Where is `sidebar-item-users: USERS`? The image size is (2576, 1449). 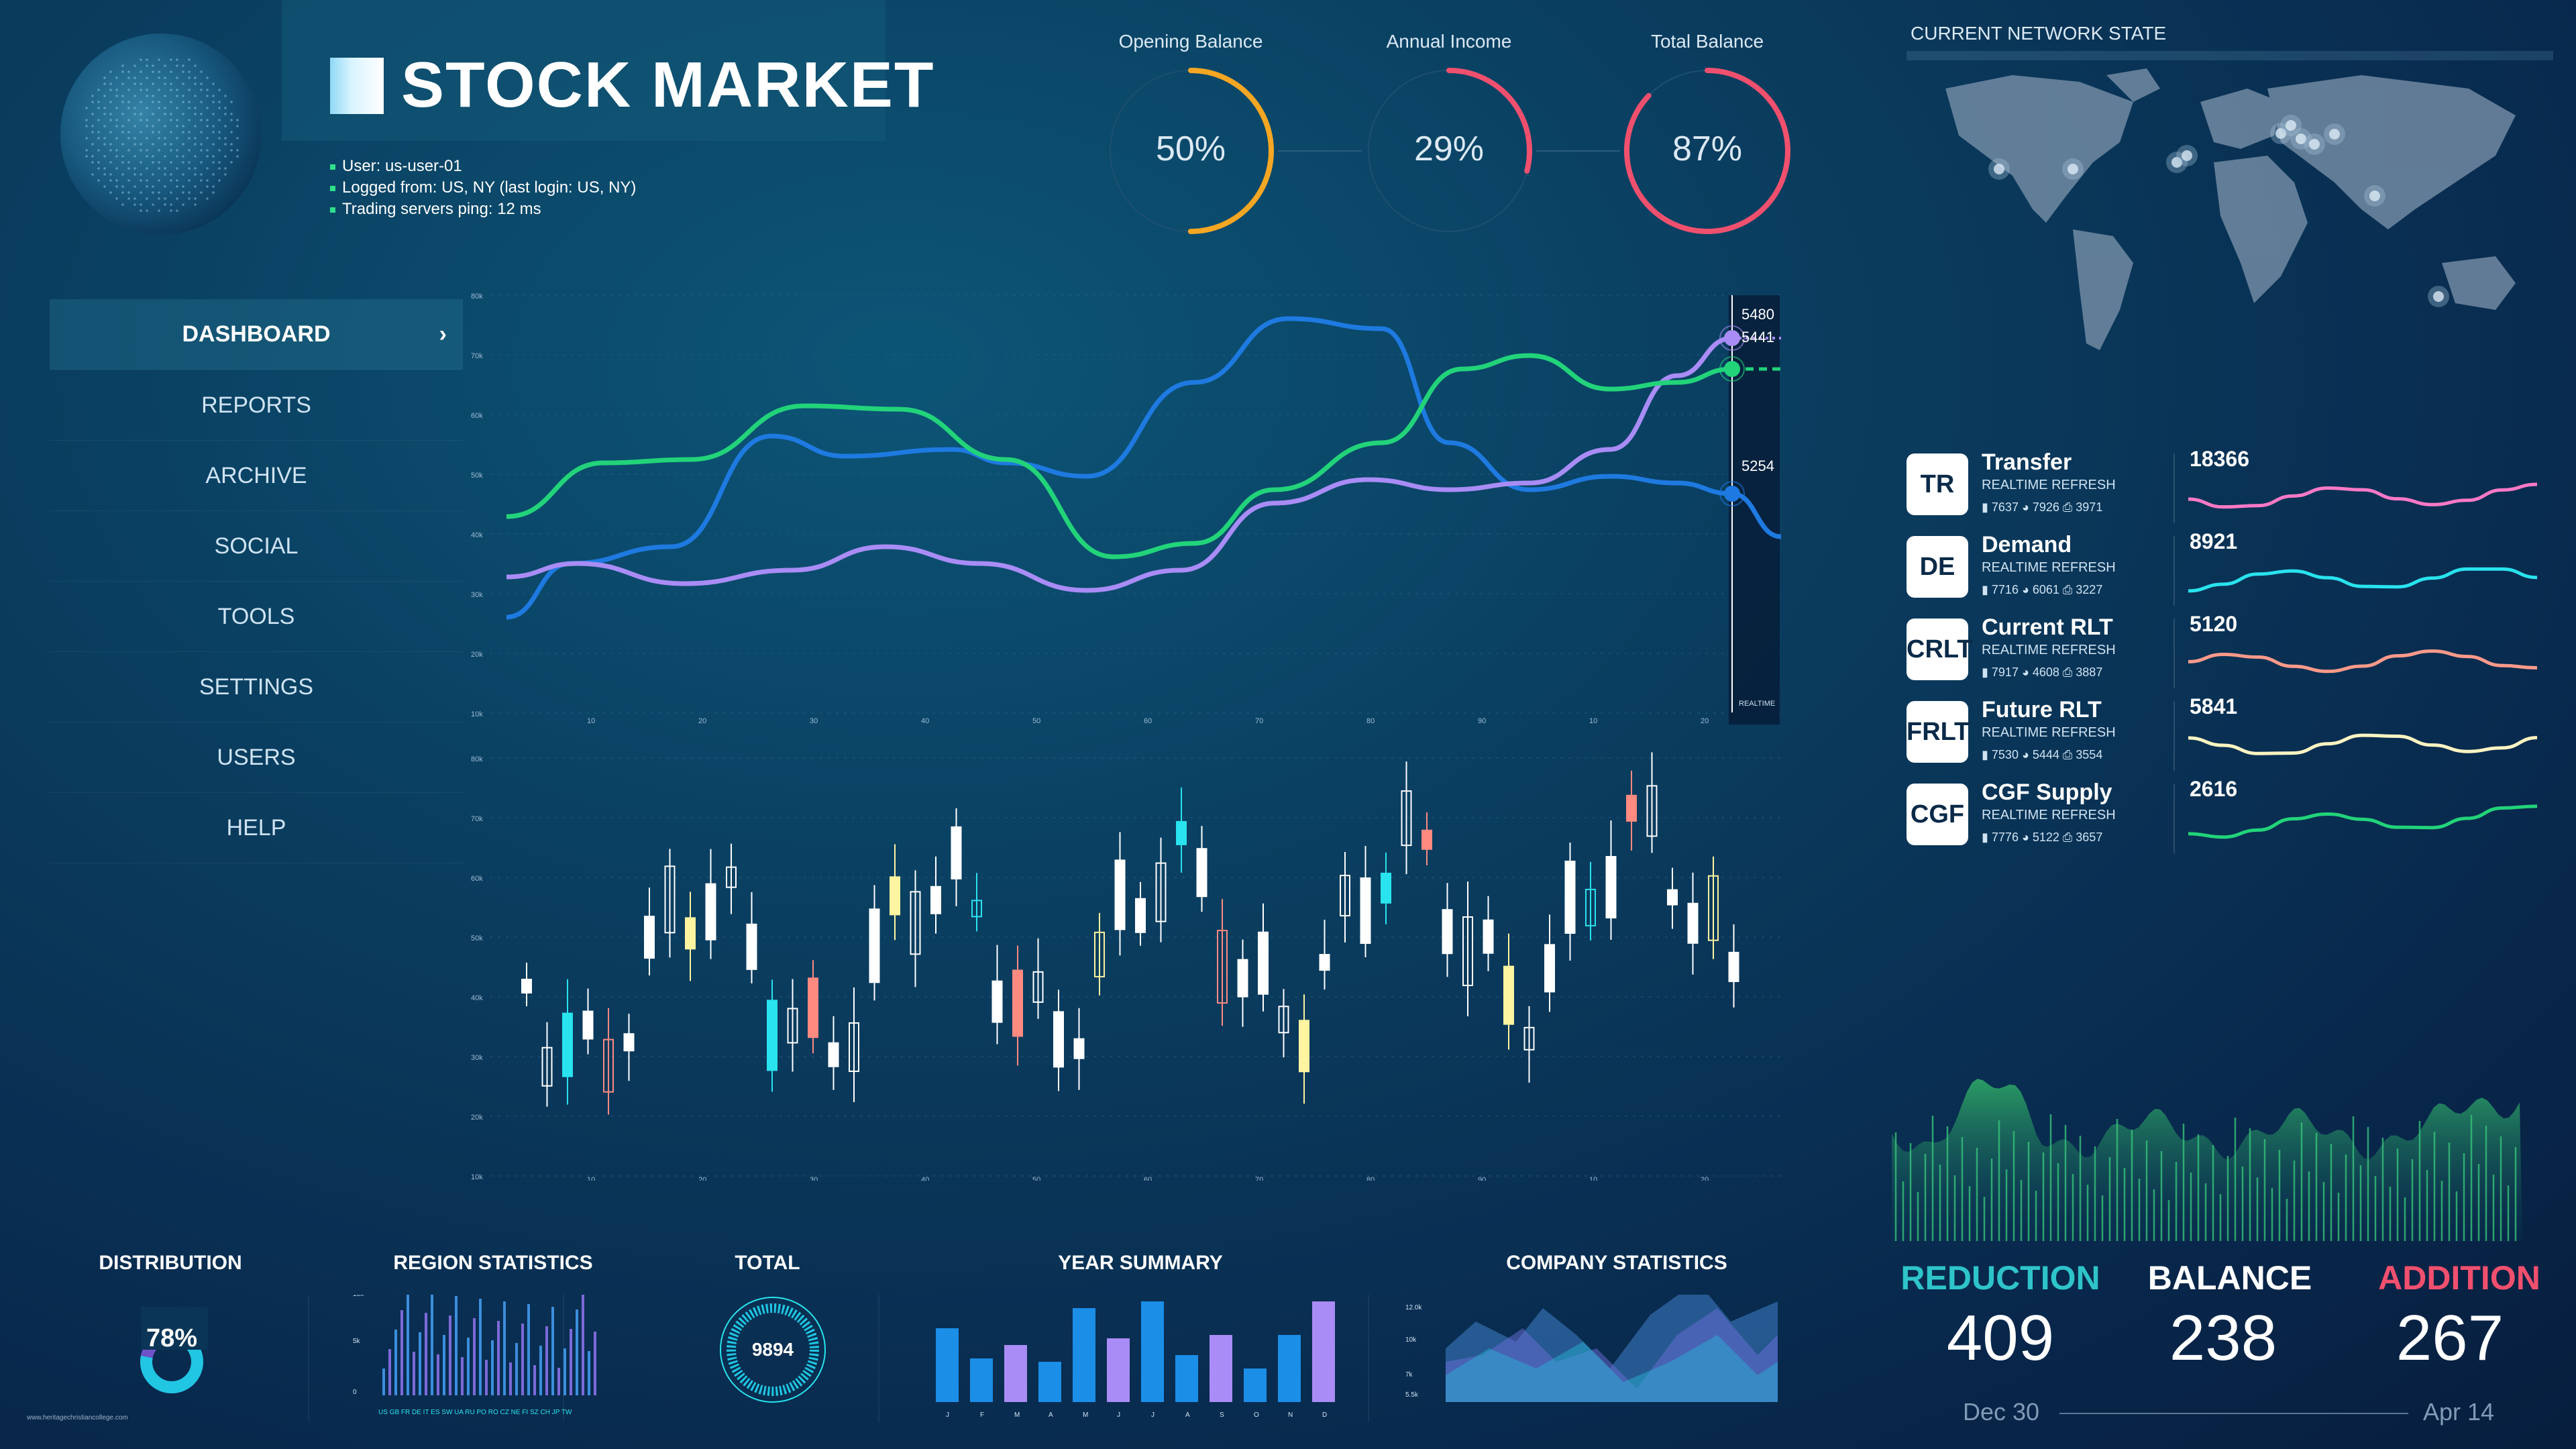
sidebar-item-users: USERS is located at coordinates (256, 757).